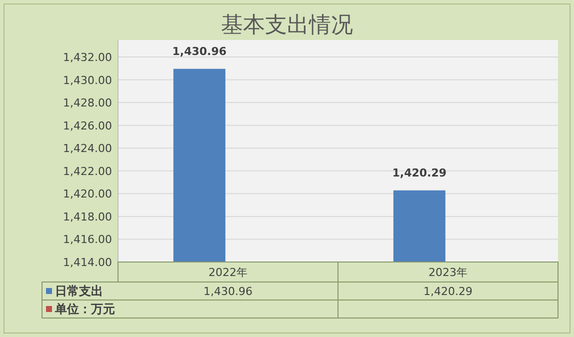  What do you see at coordinates (79, 291) in the screenshot?
I see `legend-label: 日常支出` at bounding box center [79, 291].